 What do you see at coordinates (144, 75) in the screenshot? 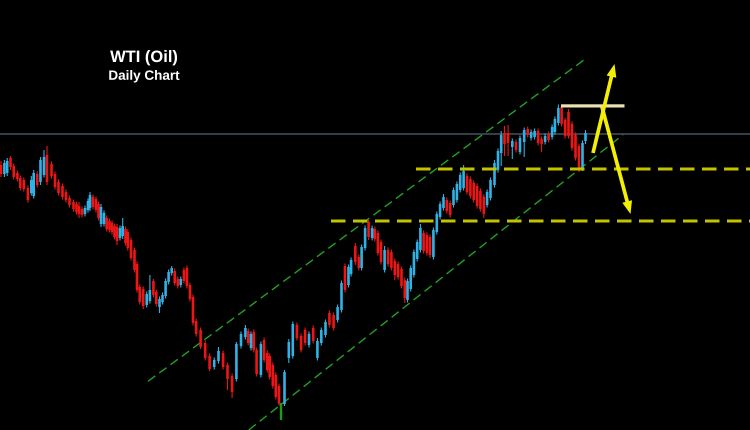
I see `svg-text: Daily Chart` at bounding box center [144, 75].